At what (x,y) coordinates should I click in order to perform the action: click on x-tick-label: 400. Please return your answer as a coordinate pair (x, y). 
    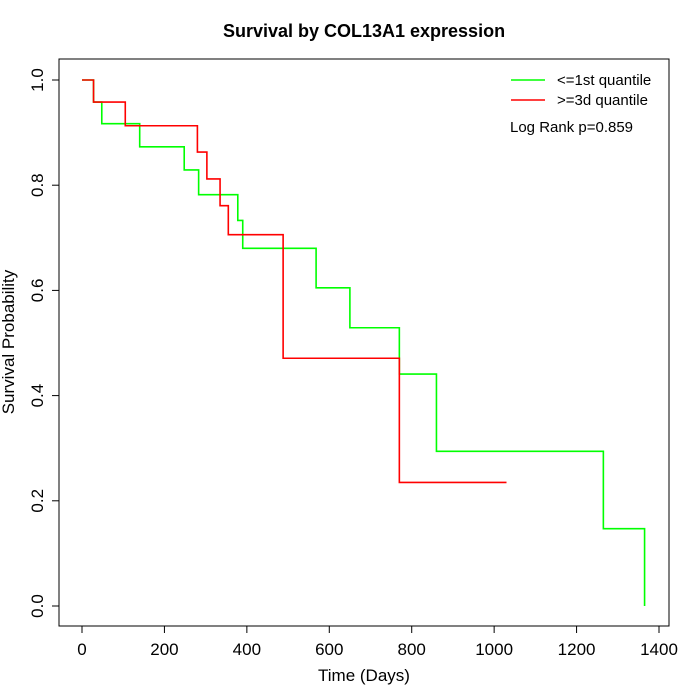
    Looking at the image, I should click on (247, 649).